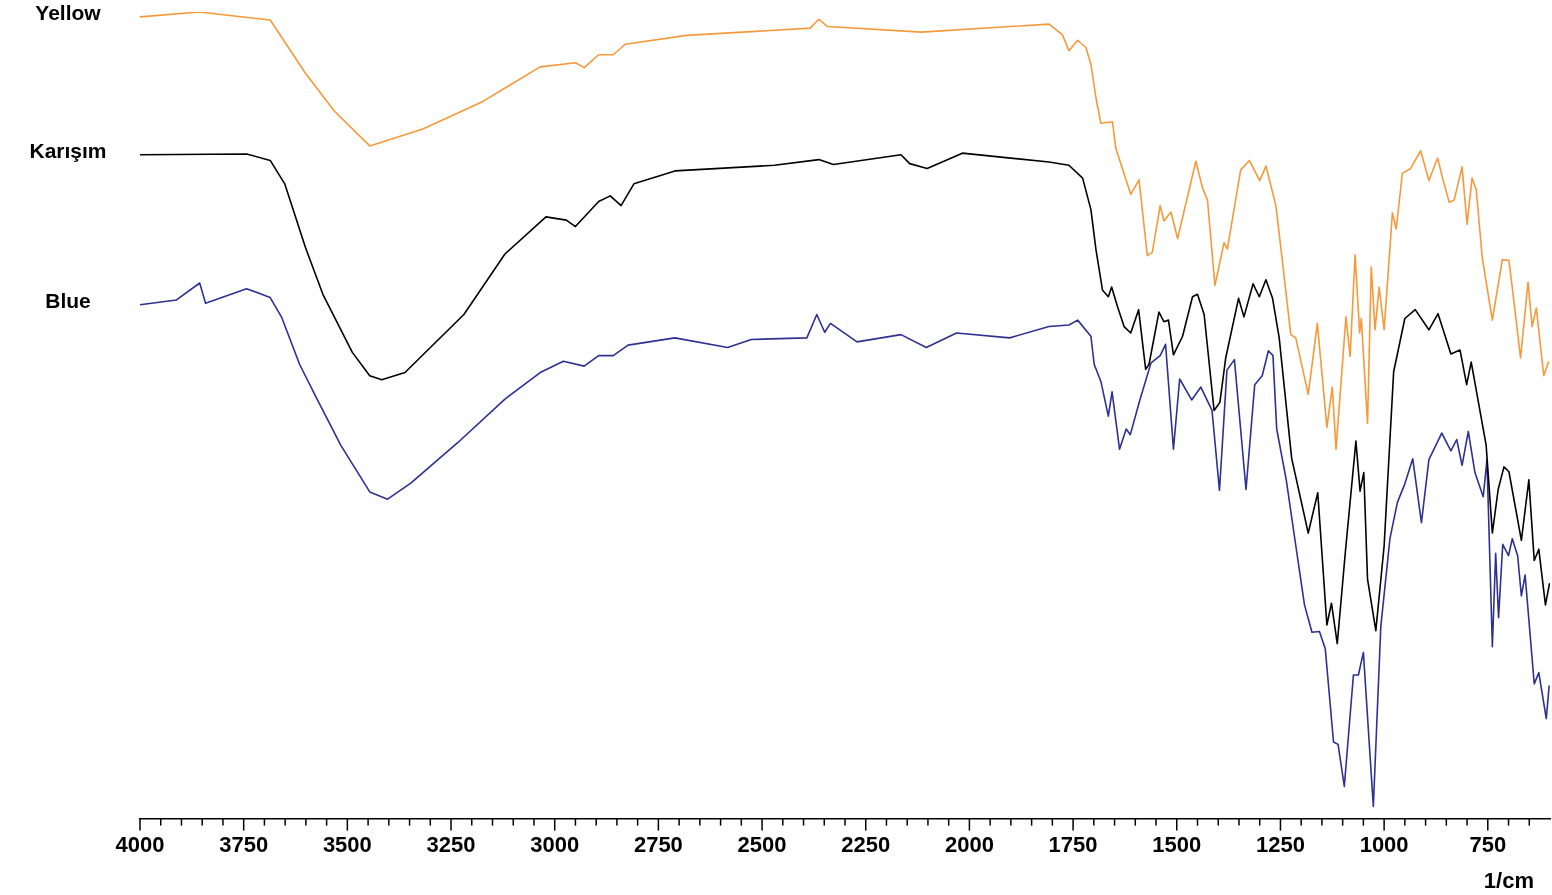 Image resolution: width=1552 pixels, height=895 pixels. I want to click on series-label: Karışım, so click(68, 150).